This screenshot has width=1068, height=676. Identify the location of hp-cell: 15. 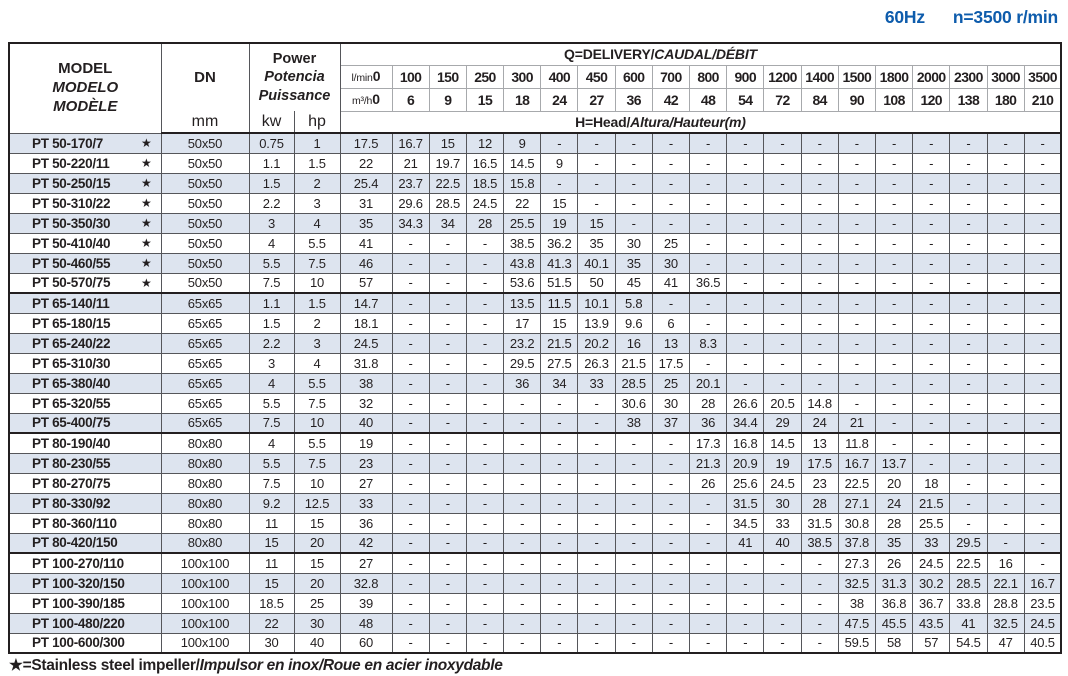
(317, 523).